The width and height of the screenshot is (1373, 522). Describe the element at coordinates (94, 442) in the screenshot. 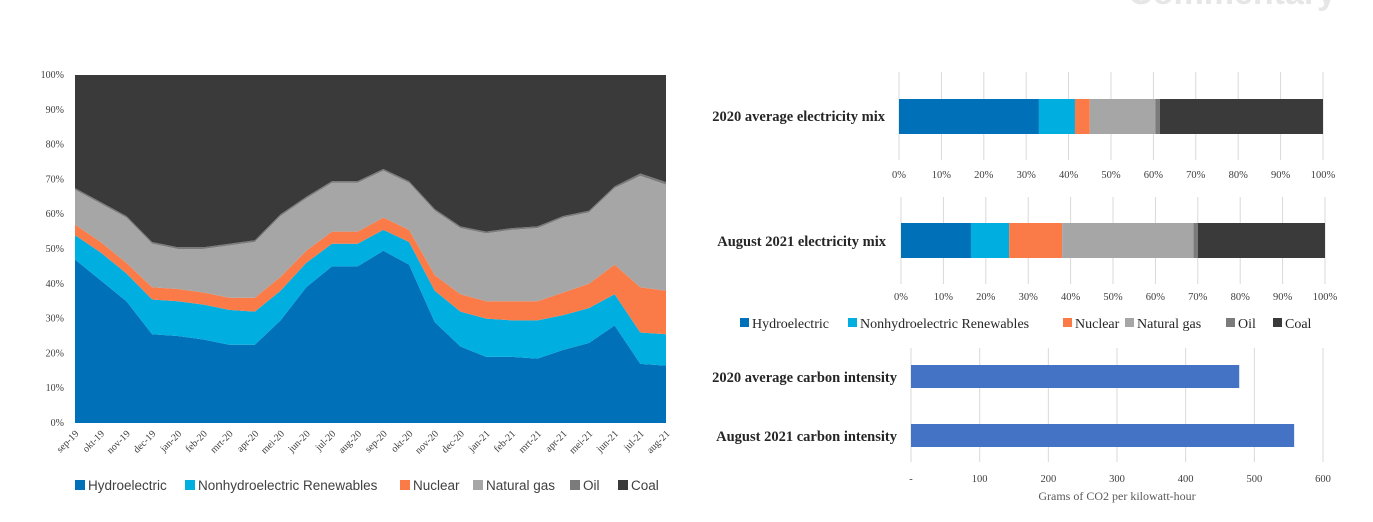

I see `x-tick-label: okt-19` at that location.